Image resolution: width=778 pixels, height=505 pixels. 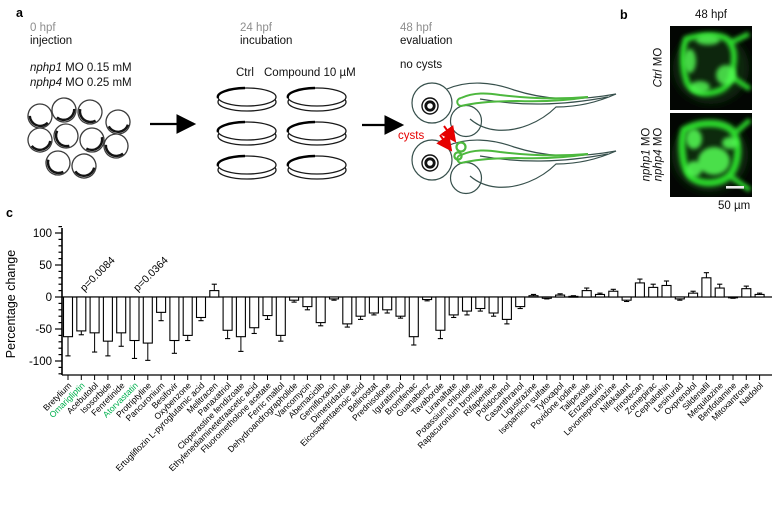 What do you see at coordinates (514, 109) in the screenshot?
I see `fish-no-cysts` at bounding box center [514, 109].